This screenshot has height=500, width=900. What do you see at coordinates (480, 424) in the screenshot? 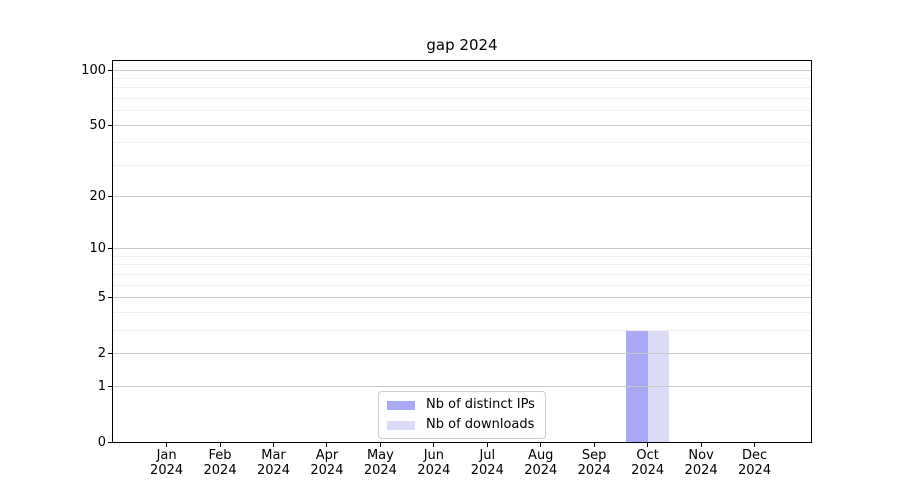
I see `legend-label-downloads: Nb of downloads` at bounding box center [480, 424].